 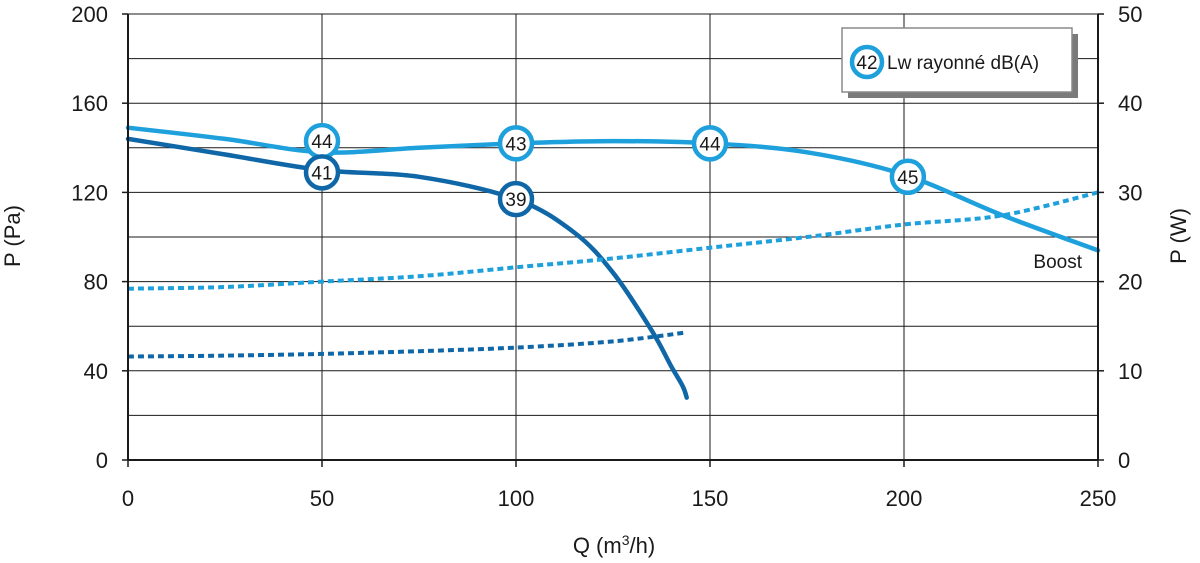 I want to click on y-tick-label-right: 0, so click(x=1124, y=460).